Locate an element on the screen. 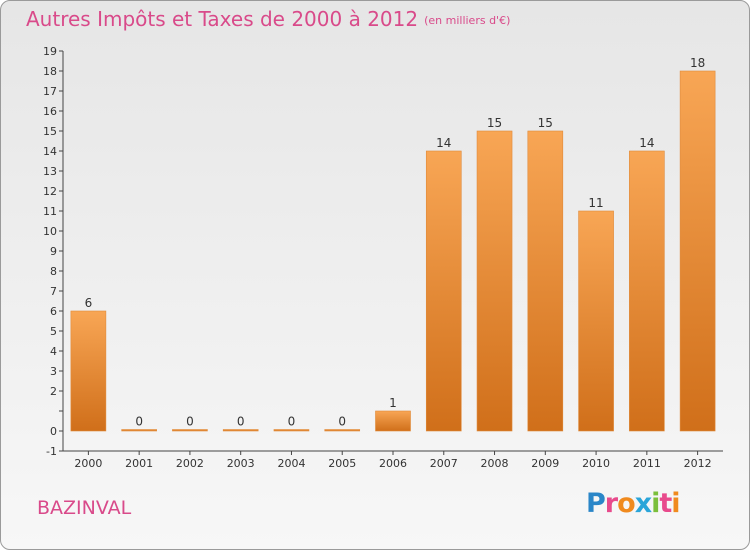 This screenshot has width=750, height=550. x-tick-label-2010: 2010 is located at coordinates (596, 463).